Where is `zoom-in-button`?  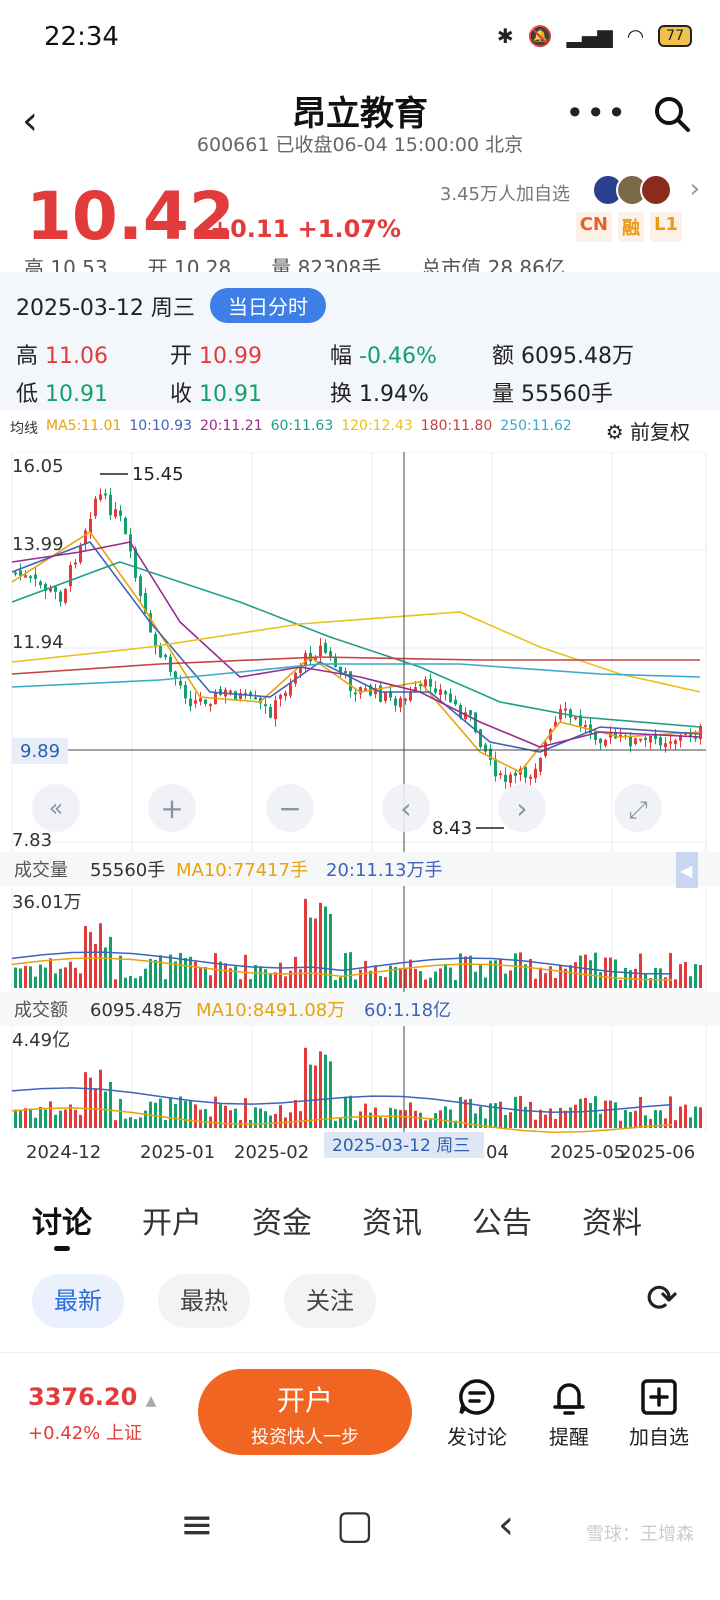
zoom-in-button is located at coordinates (172, 808).